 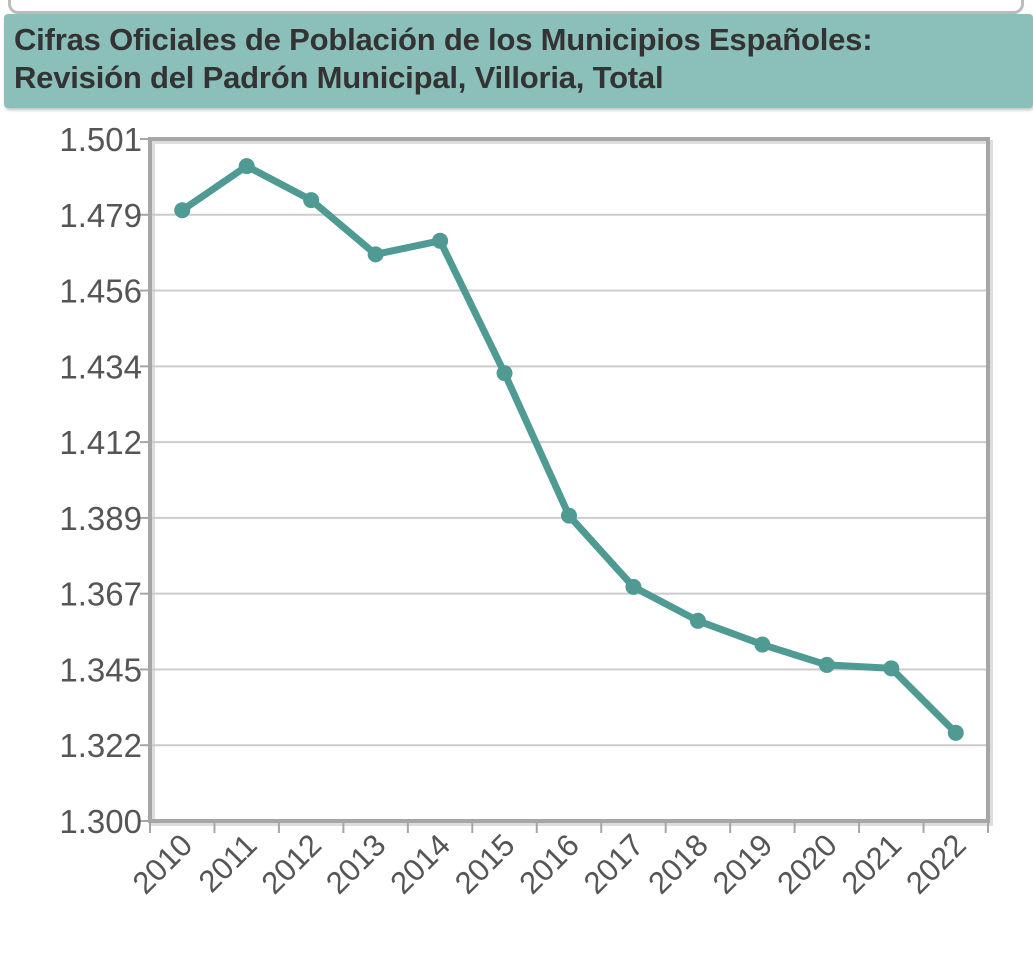 I want to click on x-tick-label: 2012, so click(x=292, y=864).